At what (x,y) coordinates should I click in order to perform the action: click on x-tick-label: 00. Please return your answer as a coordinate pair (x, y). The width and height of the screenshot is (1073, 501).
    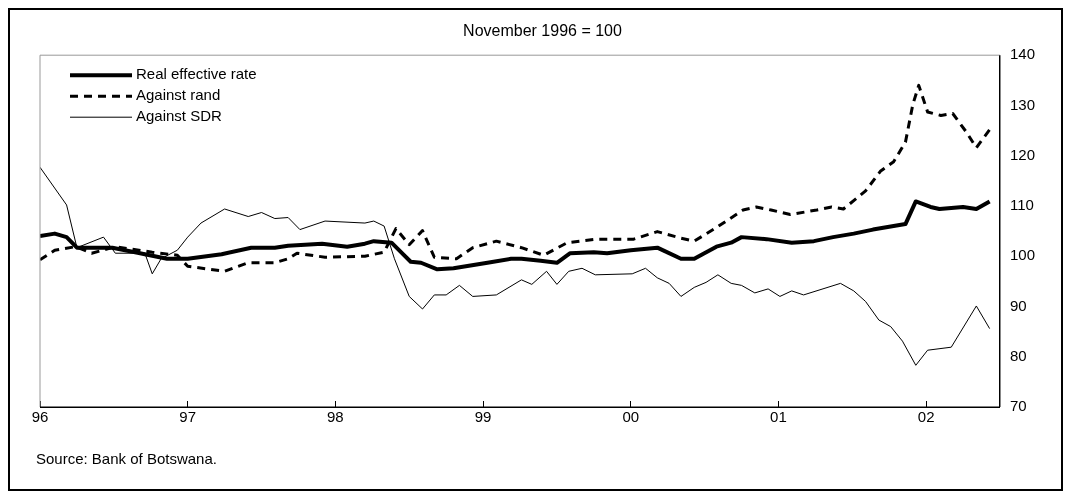
    Looking at the image, I should click on (631, 417).